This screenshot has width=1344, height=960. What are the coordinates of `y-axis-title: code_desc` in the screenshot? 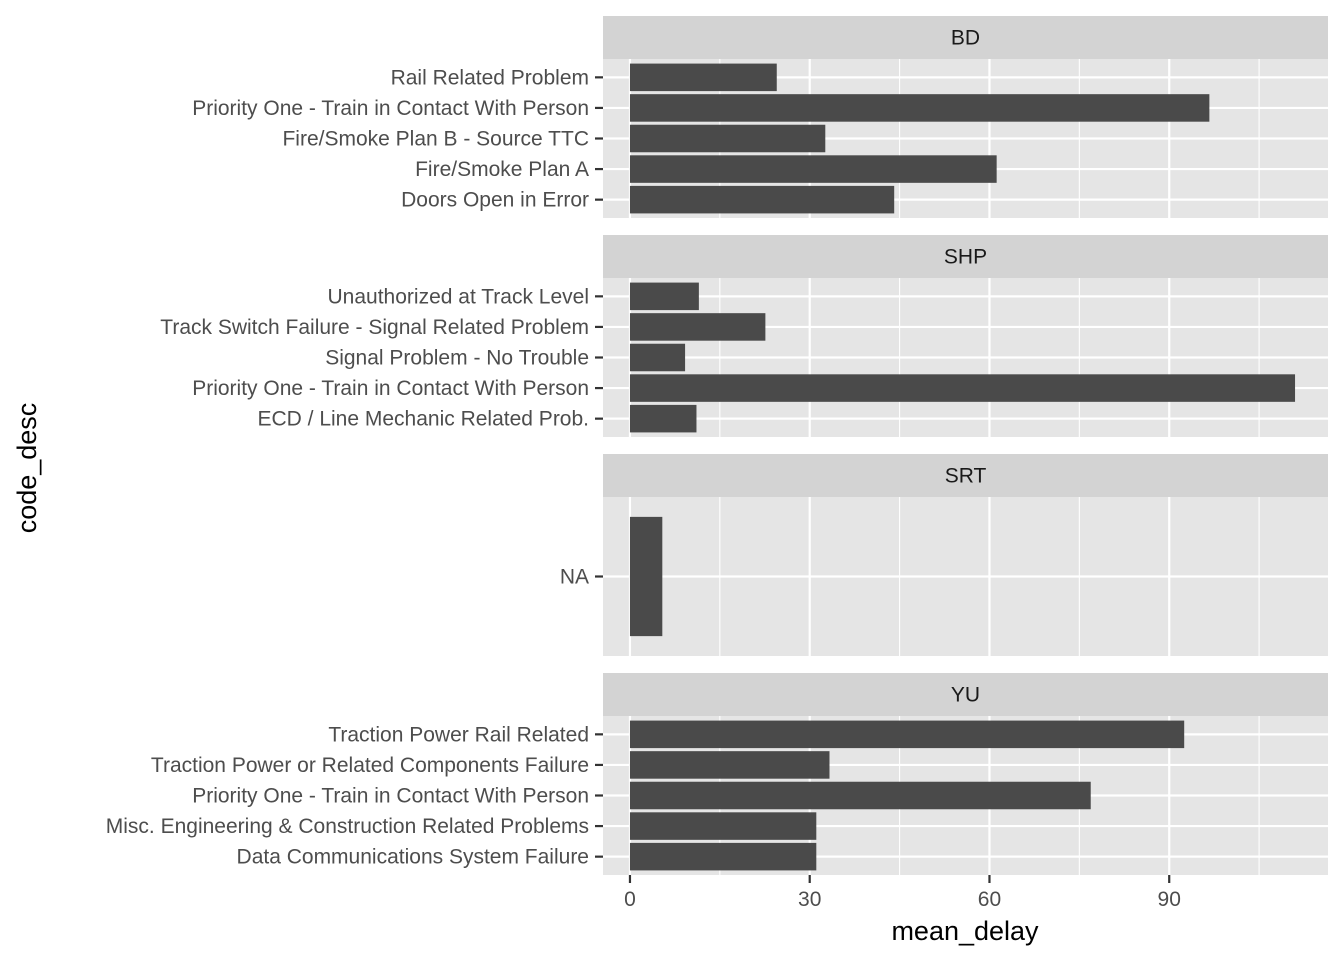 It's located at (27, 468).